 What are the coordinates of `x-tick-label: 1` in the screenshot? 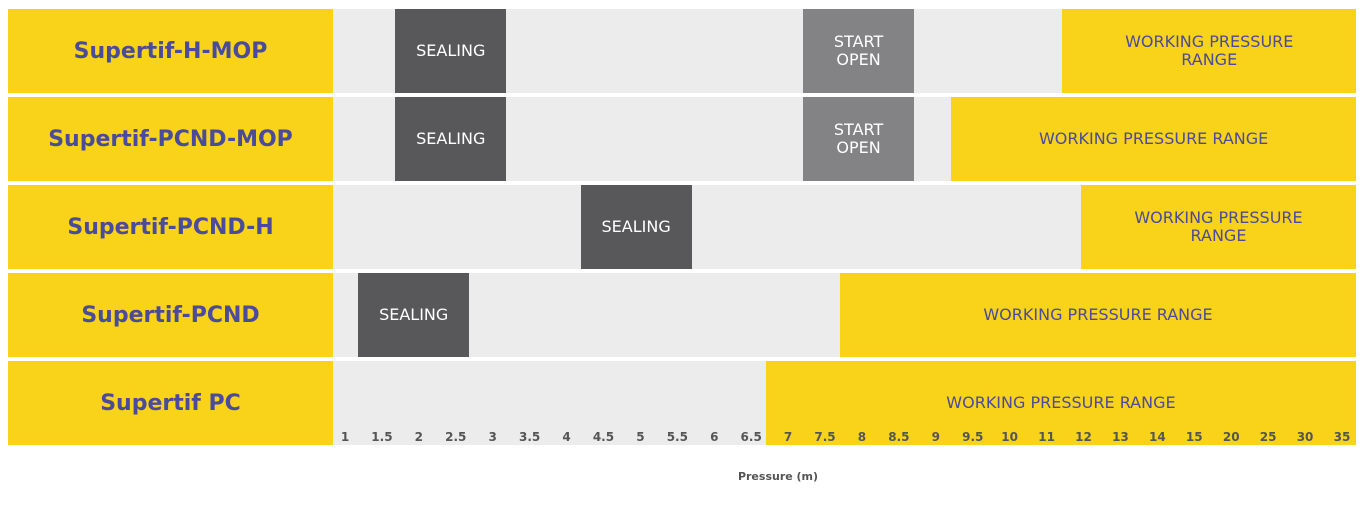 It's located at (345, 437).